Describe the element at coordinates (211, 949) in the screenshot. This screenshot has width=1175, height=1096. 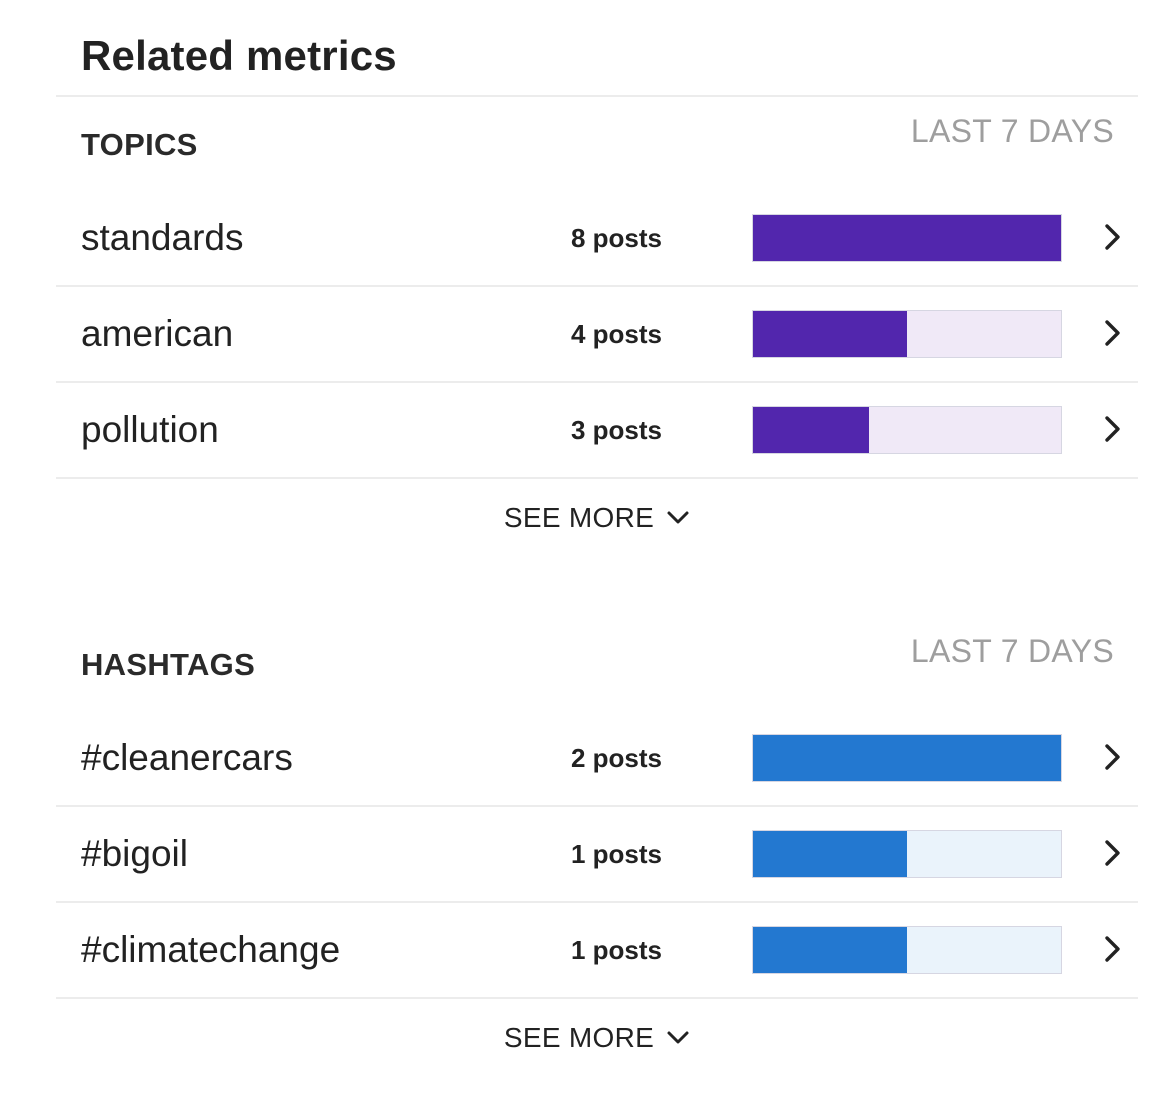
I see `hashtag-label: #climatechange` at that location.